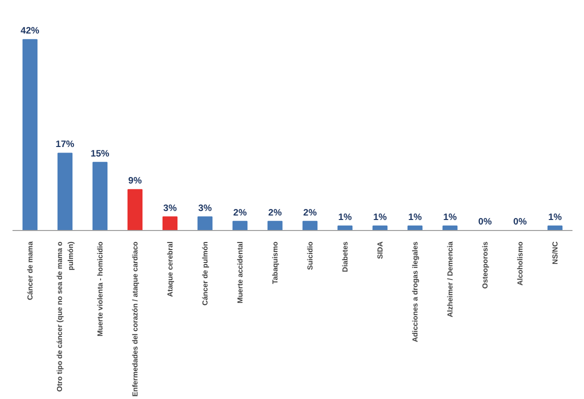 Image resolution: width=584 pixels, height=399 pixels. What do you see at coordinates (100, 153) in the screenshot?
I see `data-label: 15%` at bounding box center [100, 153].